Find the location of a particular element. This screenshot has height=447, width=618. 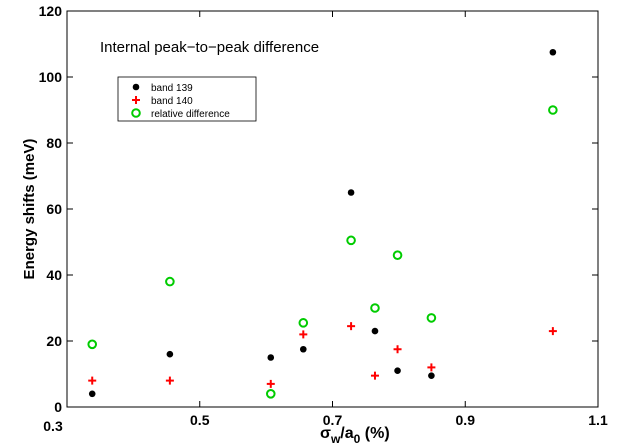

legend-markers is located at coordinates (136, 100).